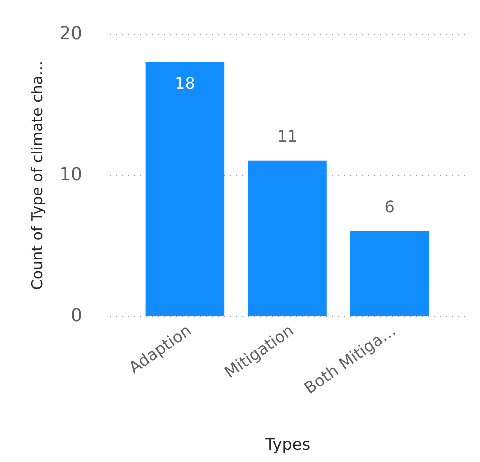 This screenshot has height=462, width=480. Describe the element at coordinates (287, 136) in the screenshot. I see `data-label: 11` at that location.